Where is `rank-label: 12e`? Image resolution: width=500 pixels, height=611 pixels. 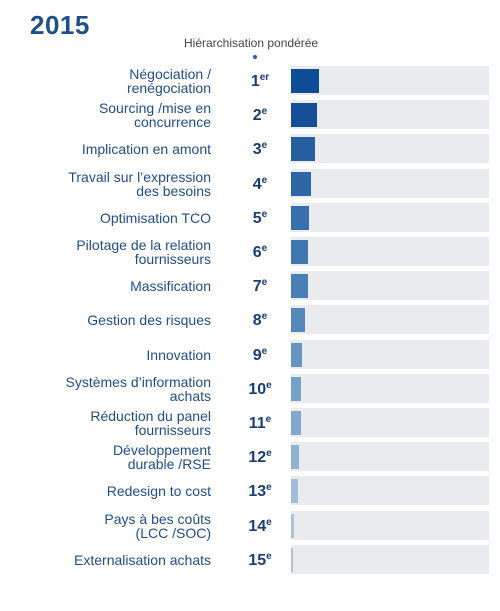
rank-label: 12e is located at coordinates (260, 457).